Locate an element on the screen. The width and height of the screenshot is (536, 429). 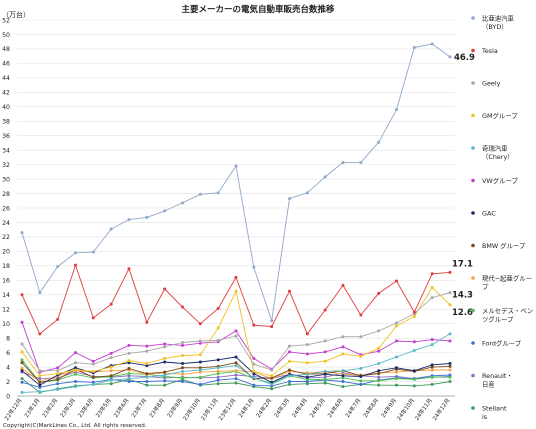
x-tick-label: 24年7月 is located at coordinates (352, 408).